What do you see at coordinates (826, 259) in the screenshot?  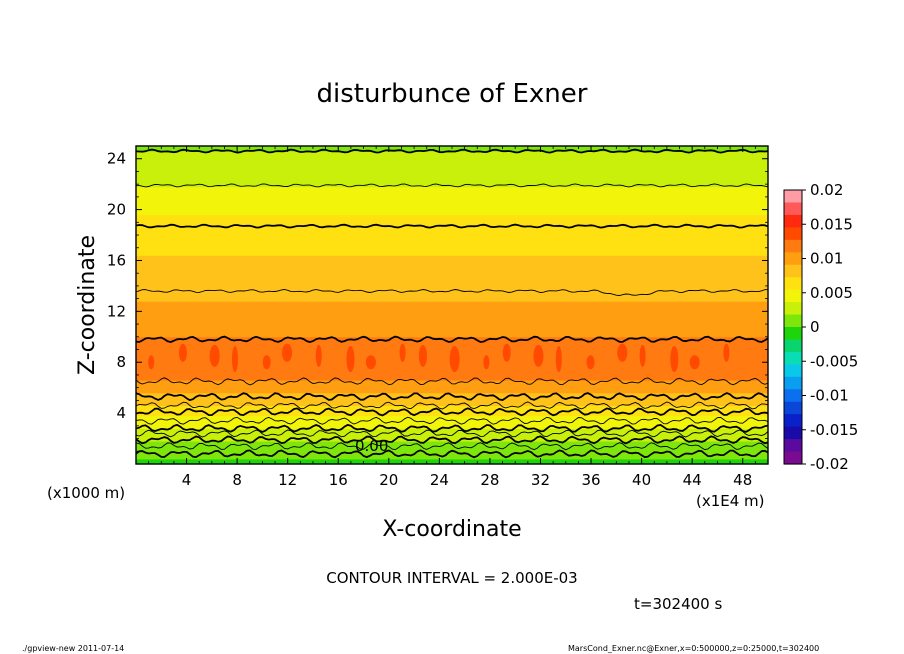 I see `colorbar-label: 0.01` at bounding box center [826, 259].